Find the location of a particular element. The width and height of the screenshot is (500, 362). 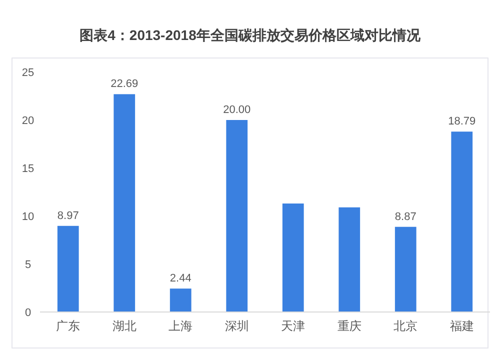

data-label: 8.97 is located at coordinates (68, 216).